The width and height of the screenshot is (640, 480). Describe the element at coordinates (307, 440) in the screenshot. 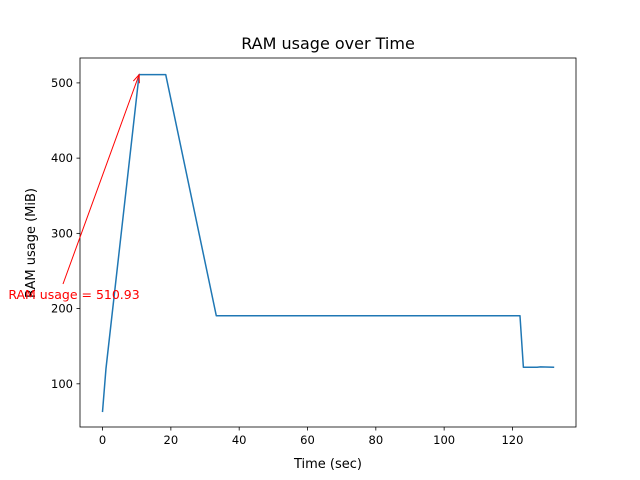

I see `x-tick-label: 60` at that location.